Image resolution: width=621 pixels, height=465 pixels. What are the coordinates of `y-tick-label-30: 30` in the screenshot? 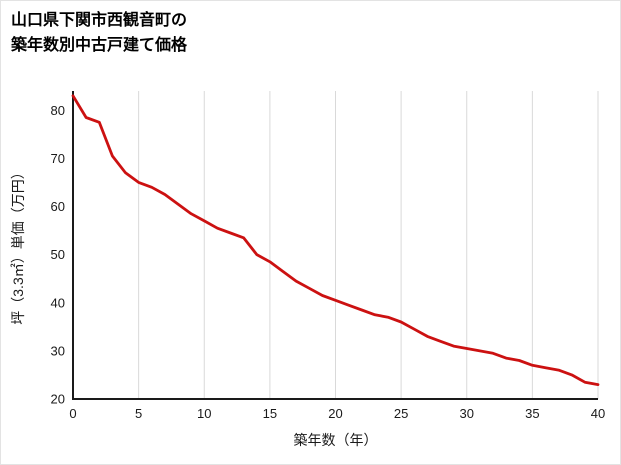 It's located at (58, 350).